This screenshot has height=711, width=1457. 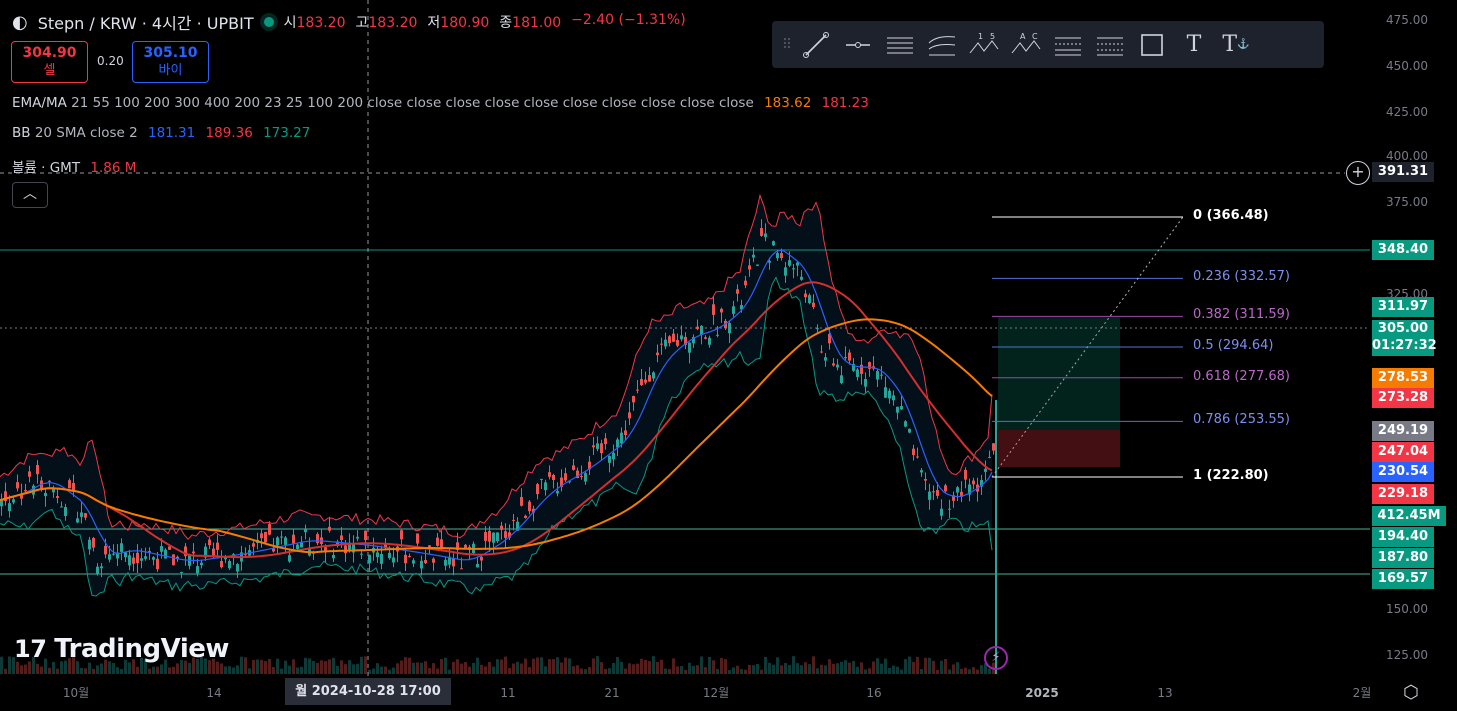 What do you see at coordinates (628, 20) in the screenshot?
I see `change-value: −2.40 (−1.31%)` at bounding box center [628, 20].